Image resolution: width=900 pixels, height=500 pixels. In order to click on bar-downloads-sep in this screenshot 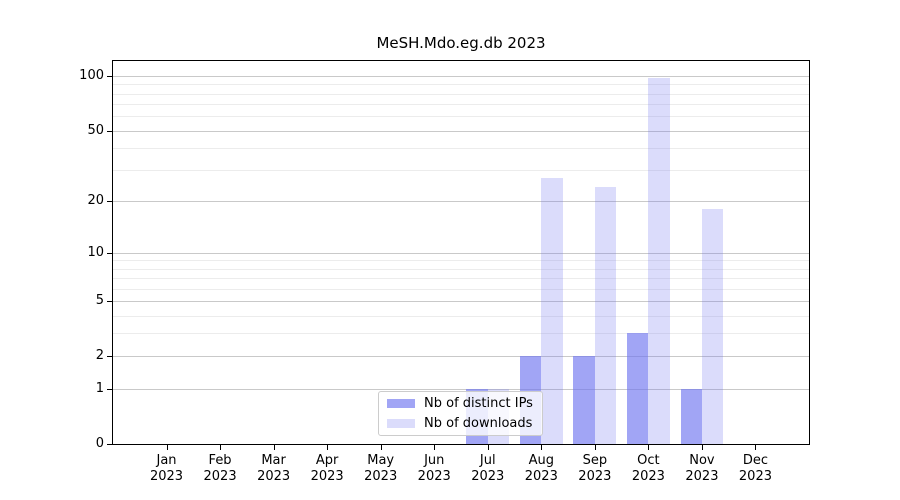, I will do `click(605, 315)`.